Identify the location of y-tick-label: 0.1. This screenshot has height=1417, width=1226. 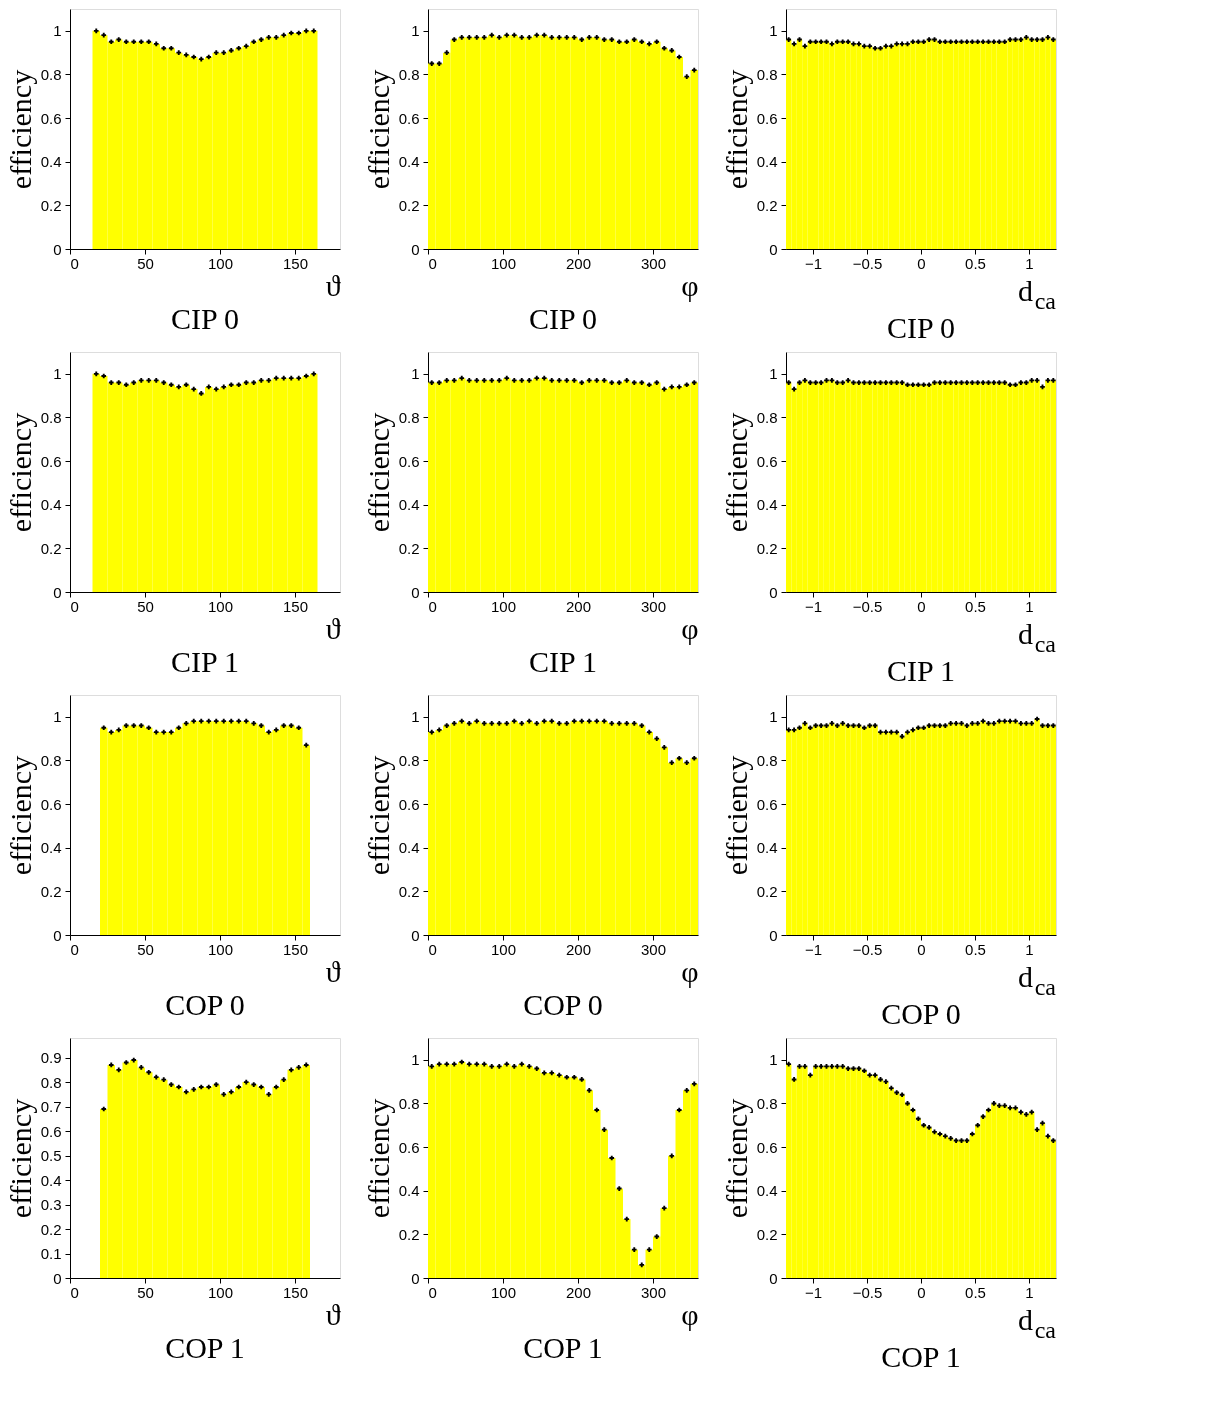
(51, 1254).